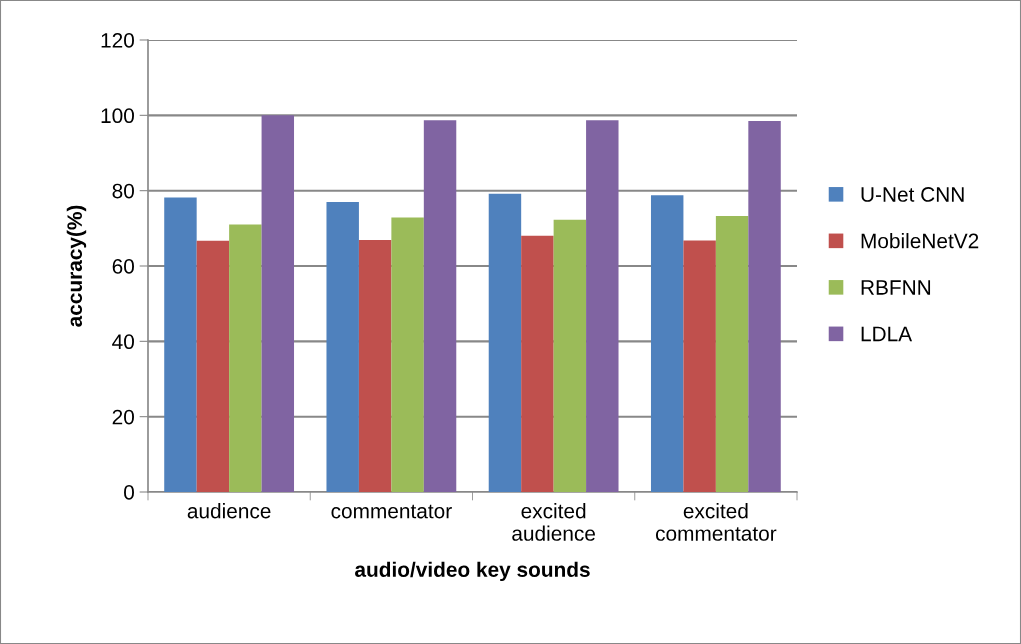  I want to click on legend-label: RBFNN, so click(896, 287).